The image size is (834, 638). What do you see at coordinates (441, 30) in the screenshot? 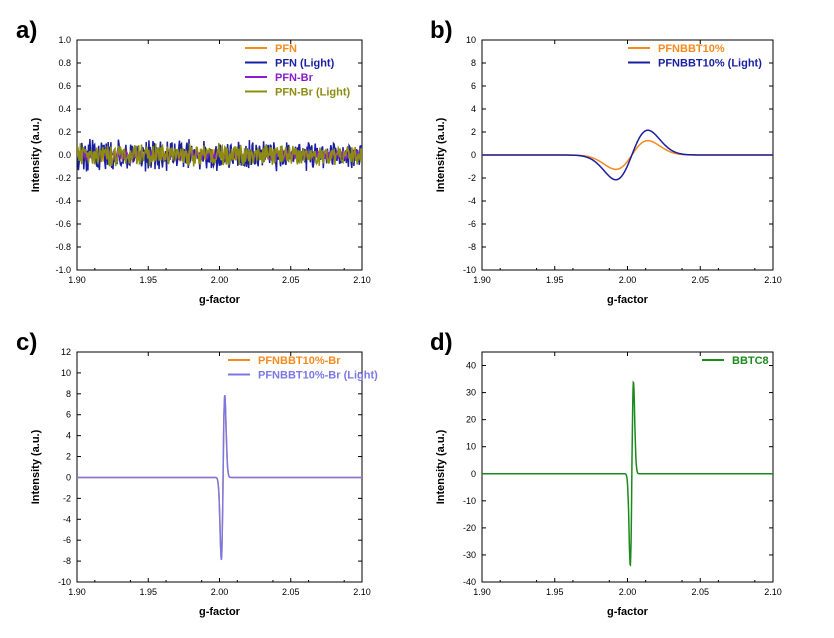
I see `panel-label: b)` at bounding box center [441, 30].